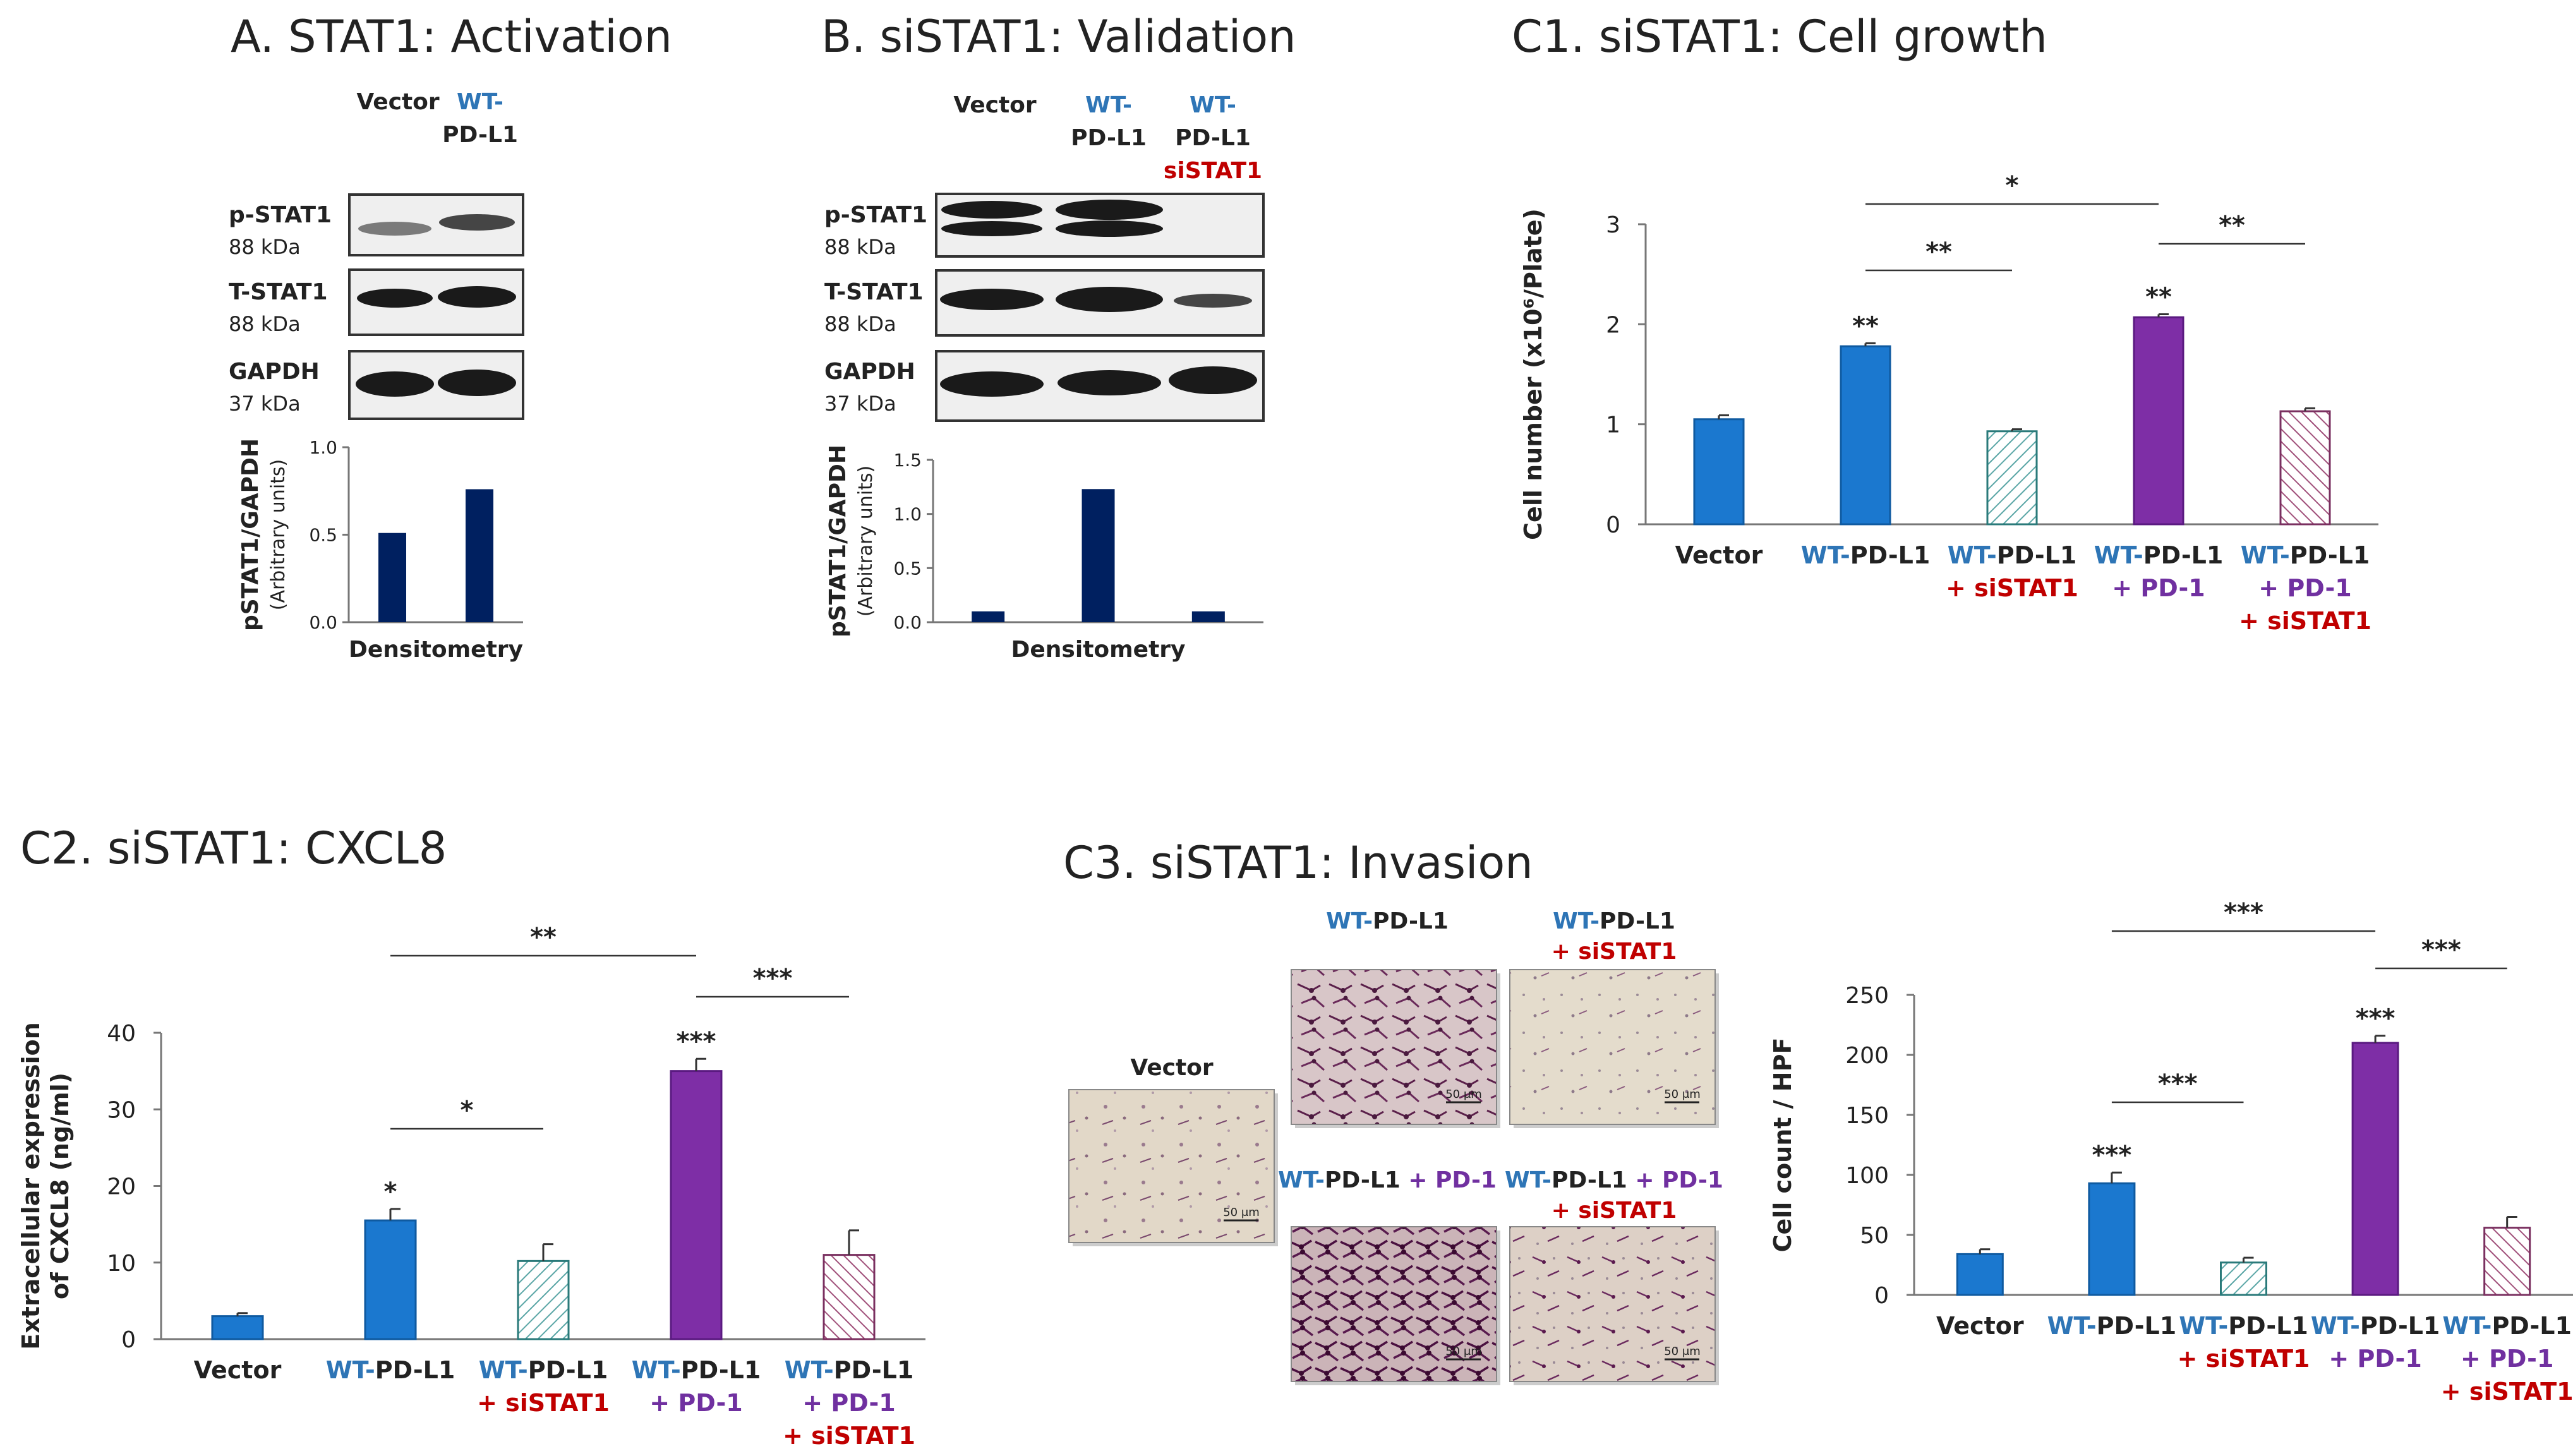 This screenshot has width=2573, height=1456. What do you see at coordinates (31, 1185) in the screenshot?
I see `y-axis-label: Extracellular expression` at bounding box center [31, 1185].